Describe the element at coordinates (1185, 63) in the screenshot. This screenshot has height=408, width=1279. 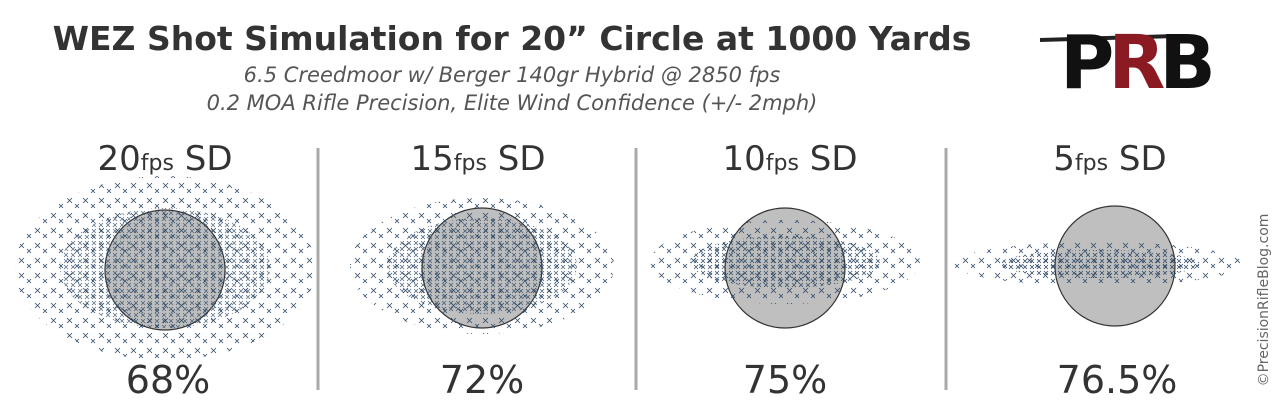
I see `logo-letter: B` at that location.